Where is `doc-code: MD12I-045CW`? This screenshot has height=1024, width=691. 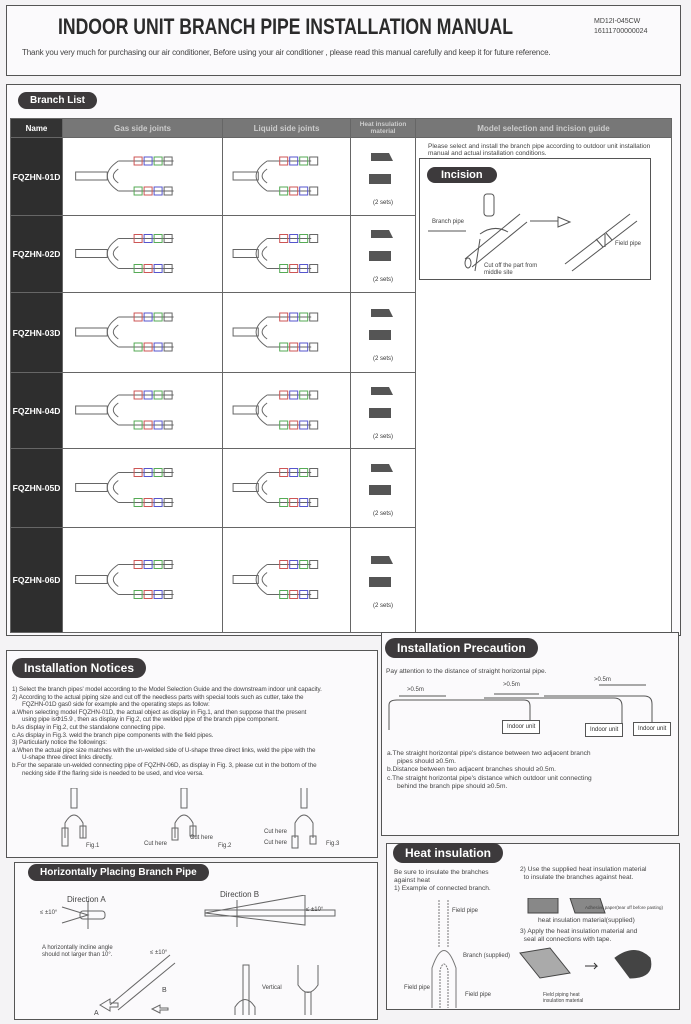 doc-code: MD12I-045CW is located at coordinates (617, 21).